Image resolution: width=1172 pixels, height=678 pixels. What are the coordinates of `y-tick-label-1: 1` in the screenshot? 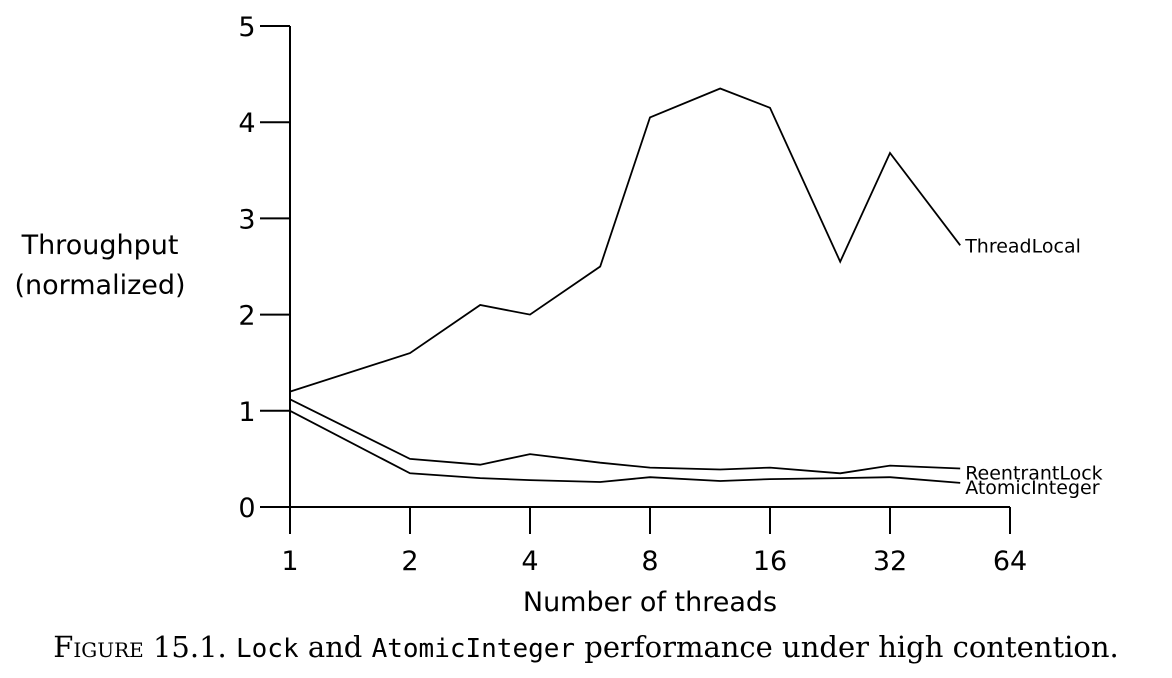 It's located at (246, 412).